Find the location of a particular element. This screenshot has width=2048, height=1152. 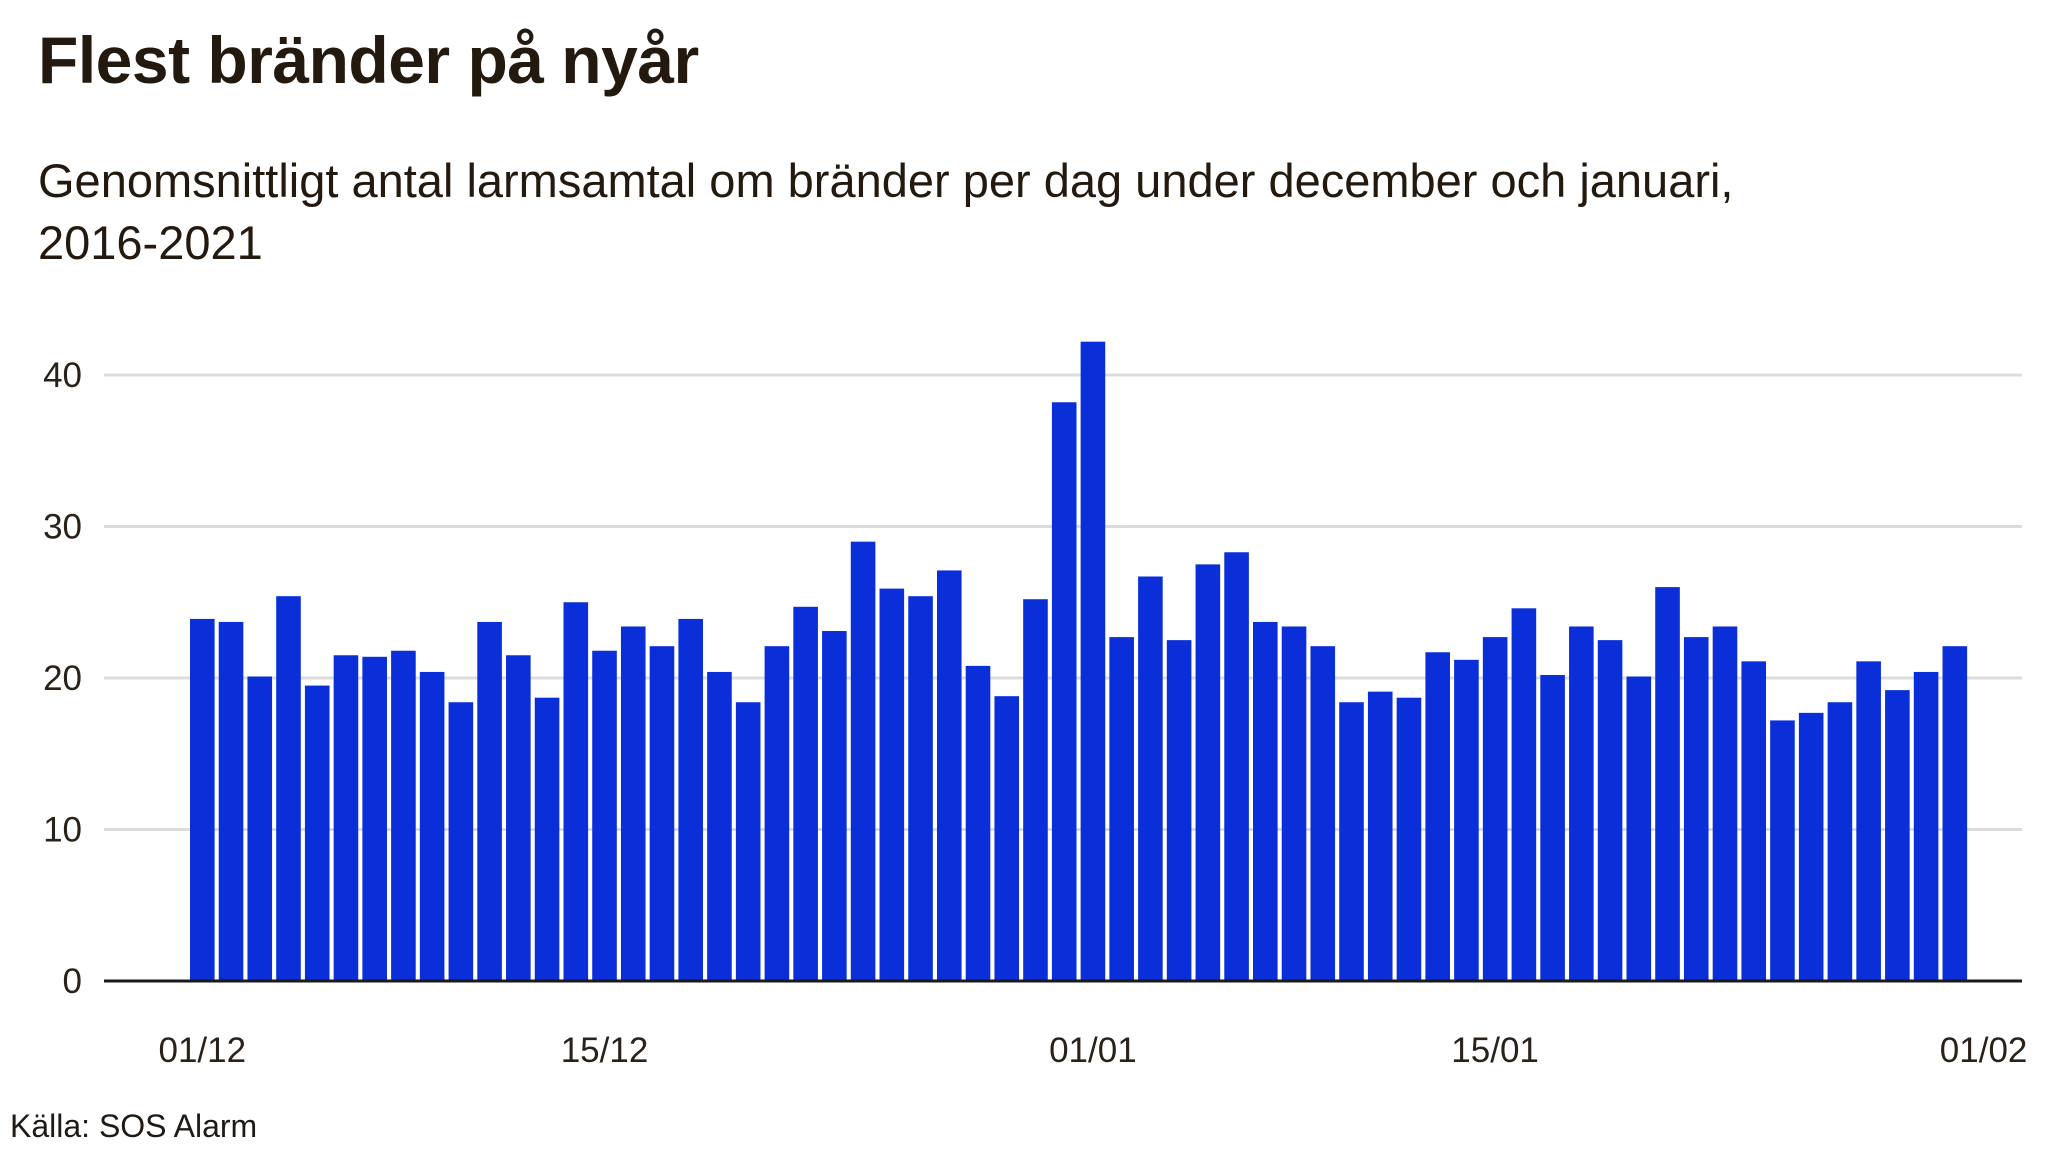

y-tick-label: 30 is located at coordinates (62, 527).